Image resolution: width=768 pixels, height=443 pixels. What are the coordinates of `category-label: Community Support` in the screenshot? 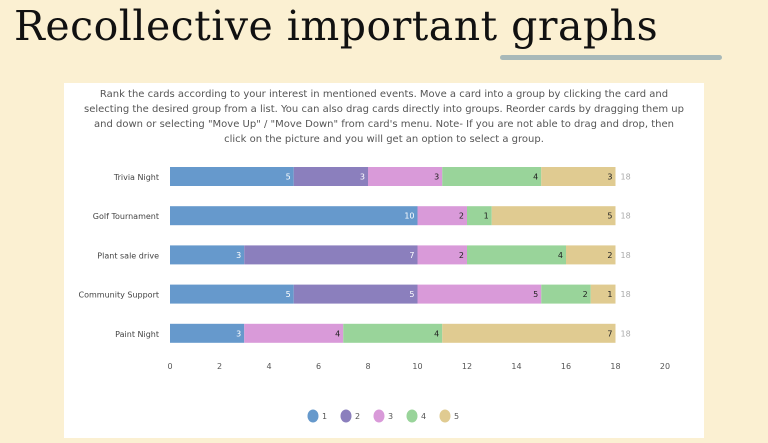 It's located at (119, 295).